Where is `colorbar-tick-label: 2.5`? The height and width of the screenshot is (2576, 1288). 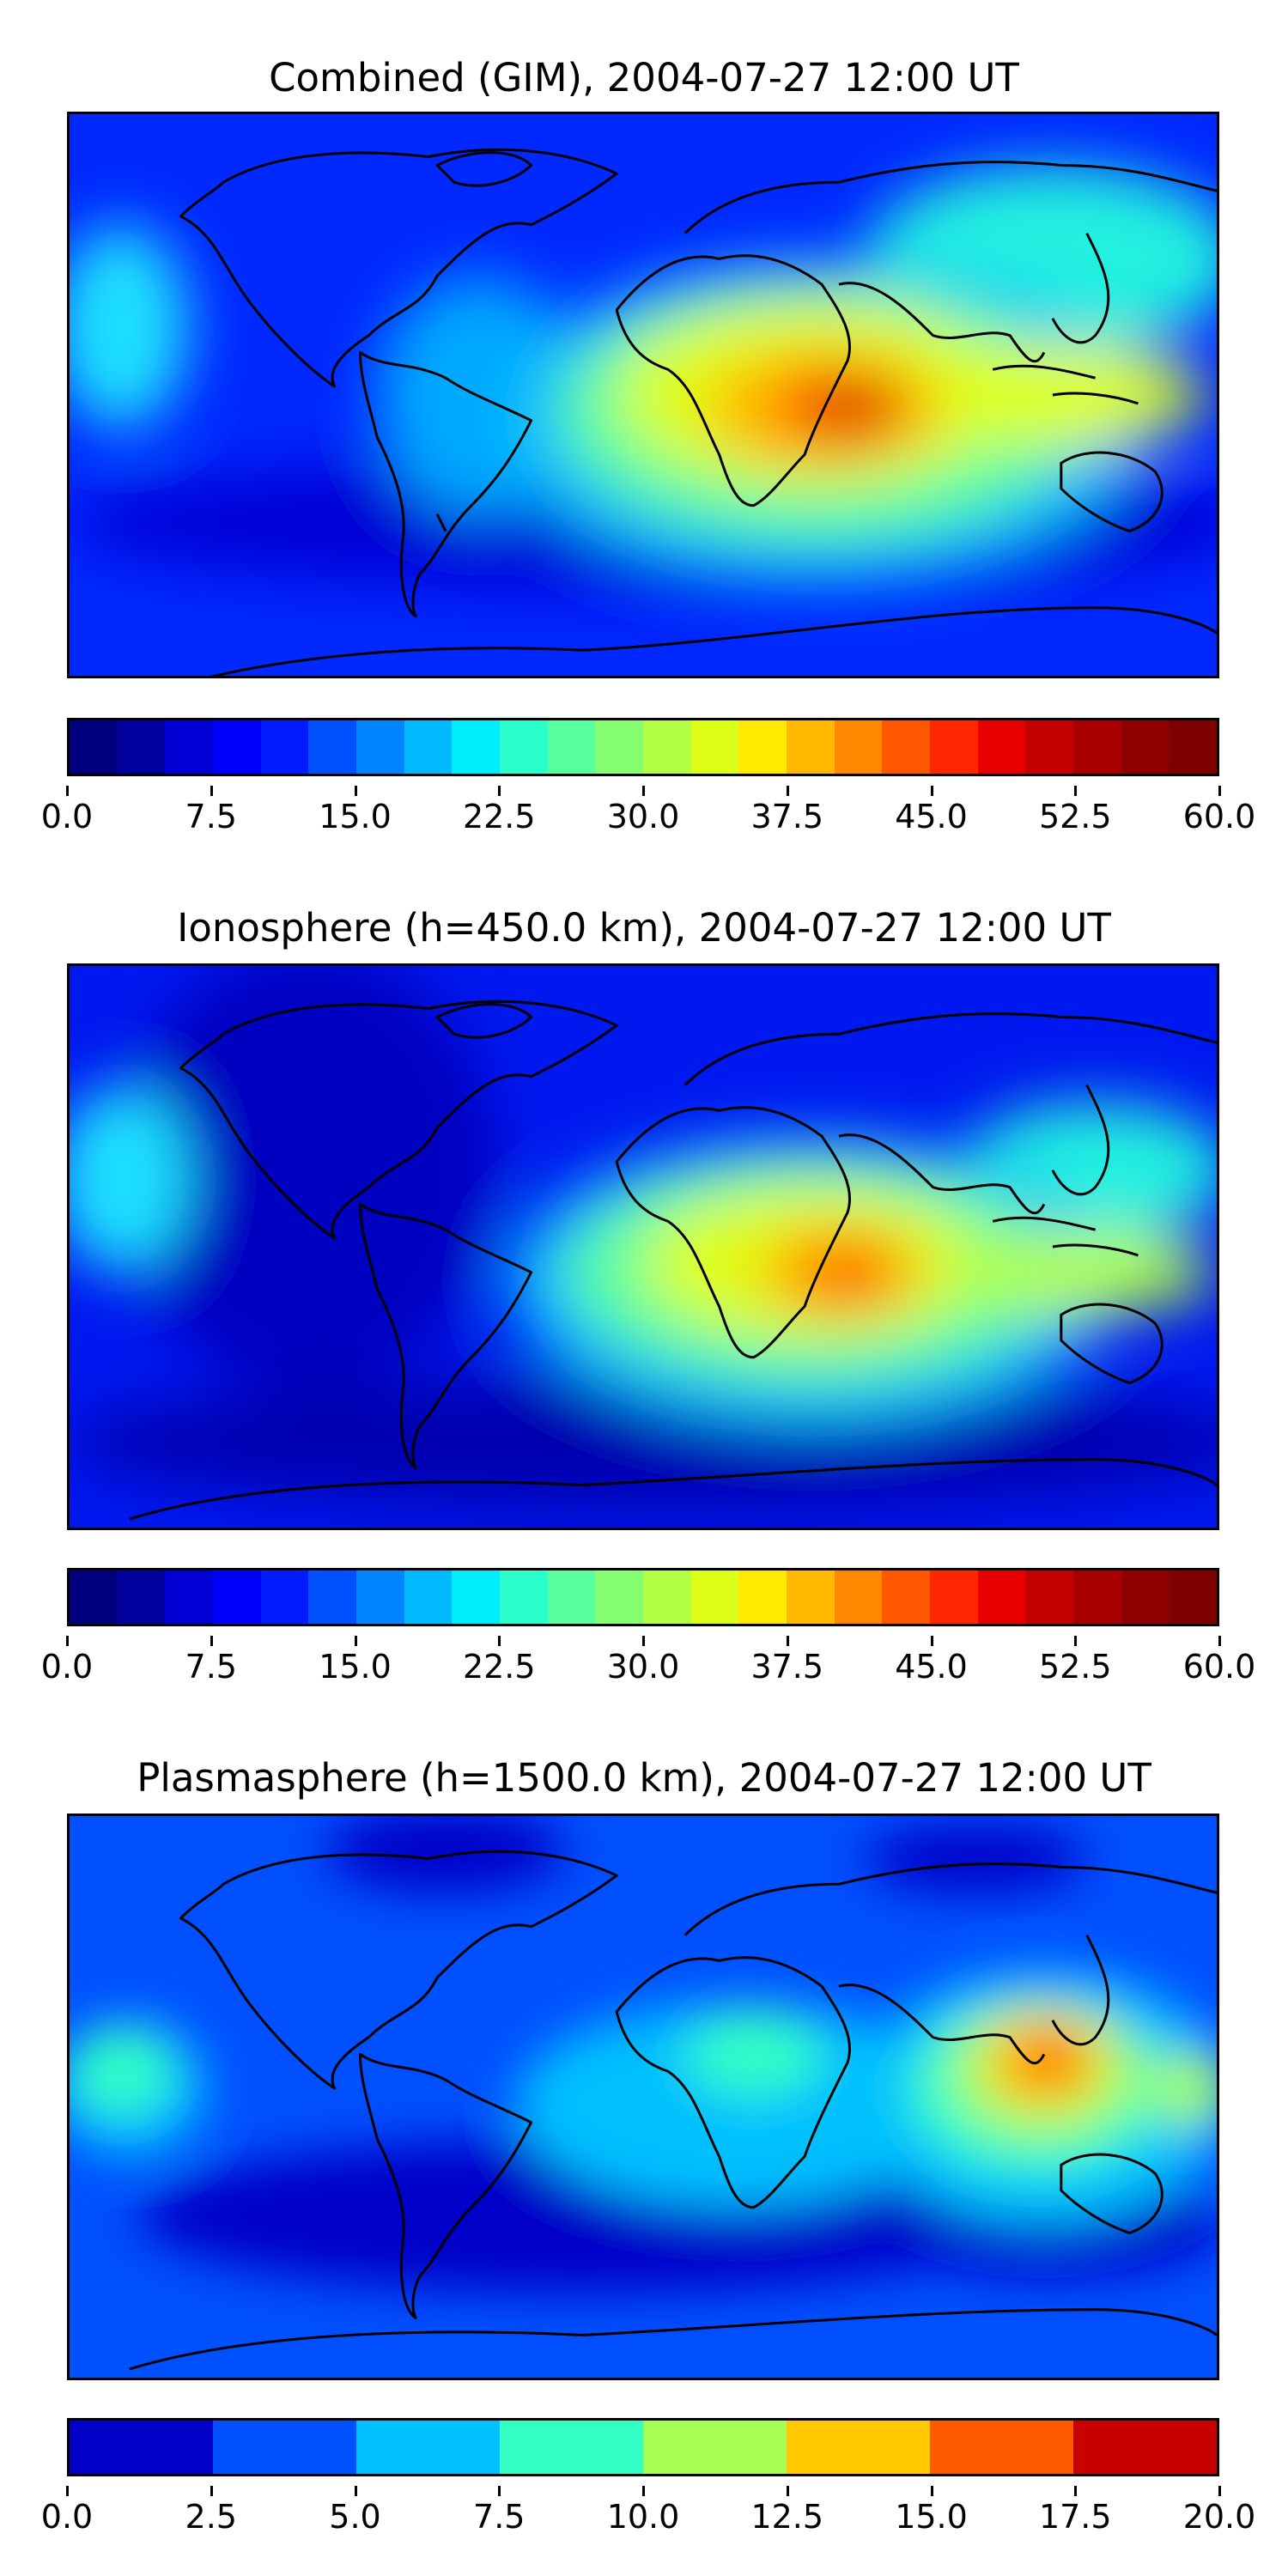
colorbar-tick-label: 2.5 is located at coordinates (211, 2511).